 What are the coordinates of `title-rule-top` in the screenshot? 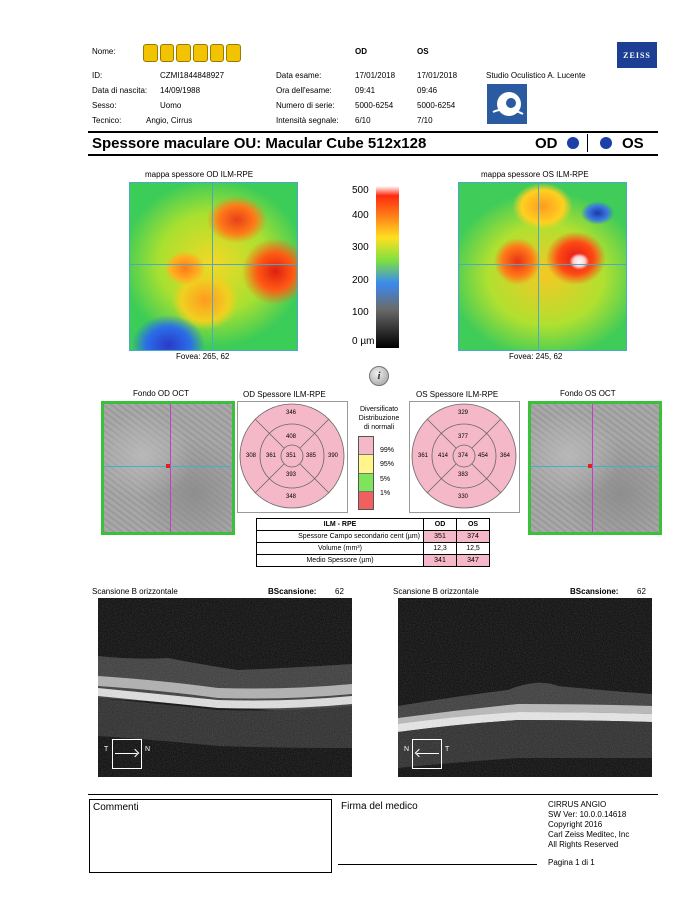 It's located at (373, 132).